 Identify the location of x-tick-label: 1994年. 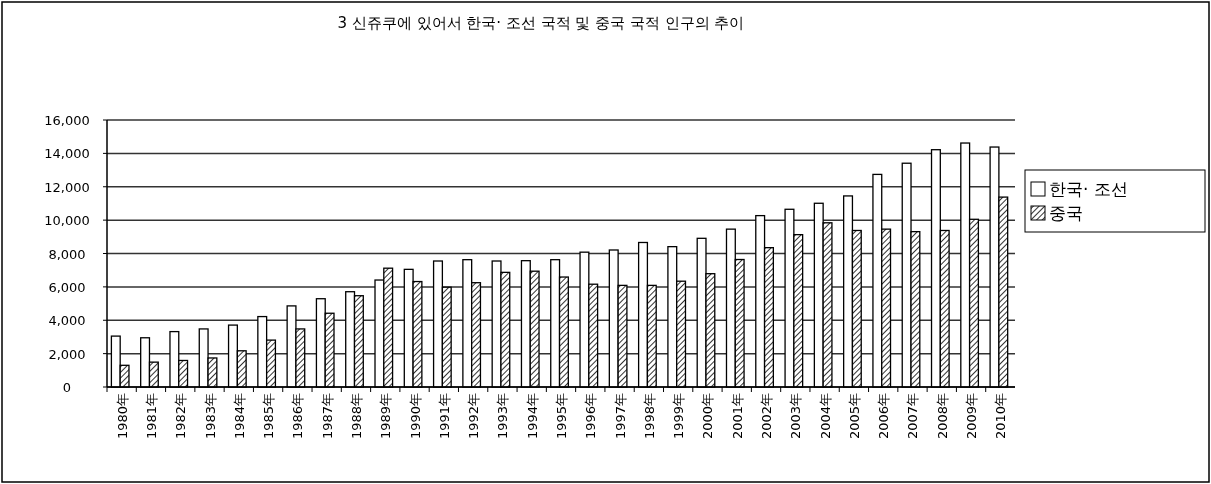
(532, 416).